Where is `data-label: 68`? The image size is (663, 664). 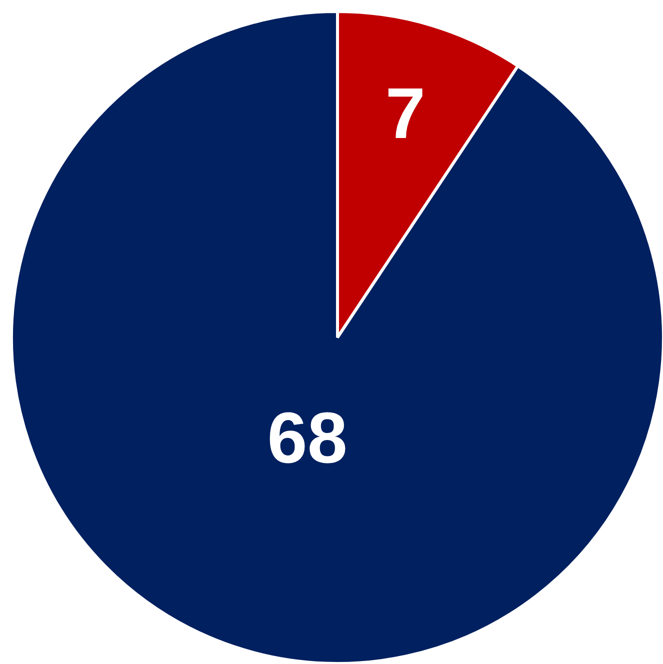
data-label: 68 is located at coordinates (307, 438).